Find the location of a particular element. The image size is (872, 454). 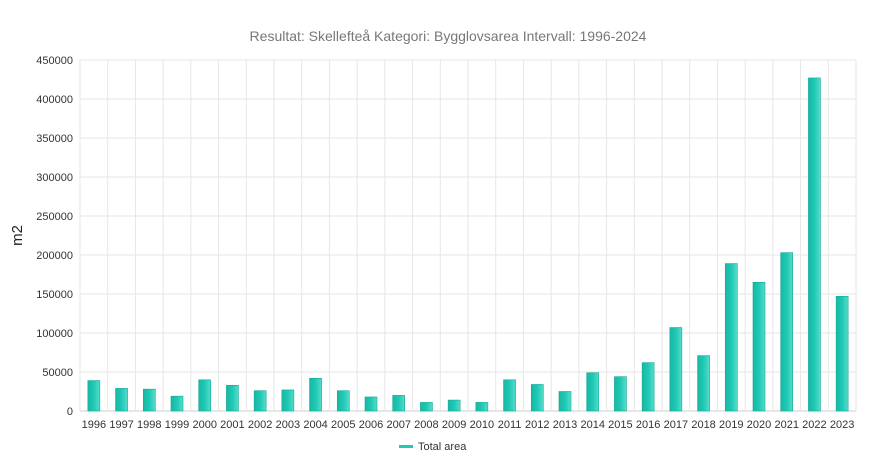

y-tick-label: 150000 is located at coordinates (54, 295).